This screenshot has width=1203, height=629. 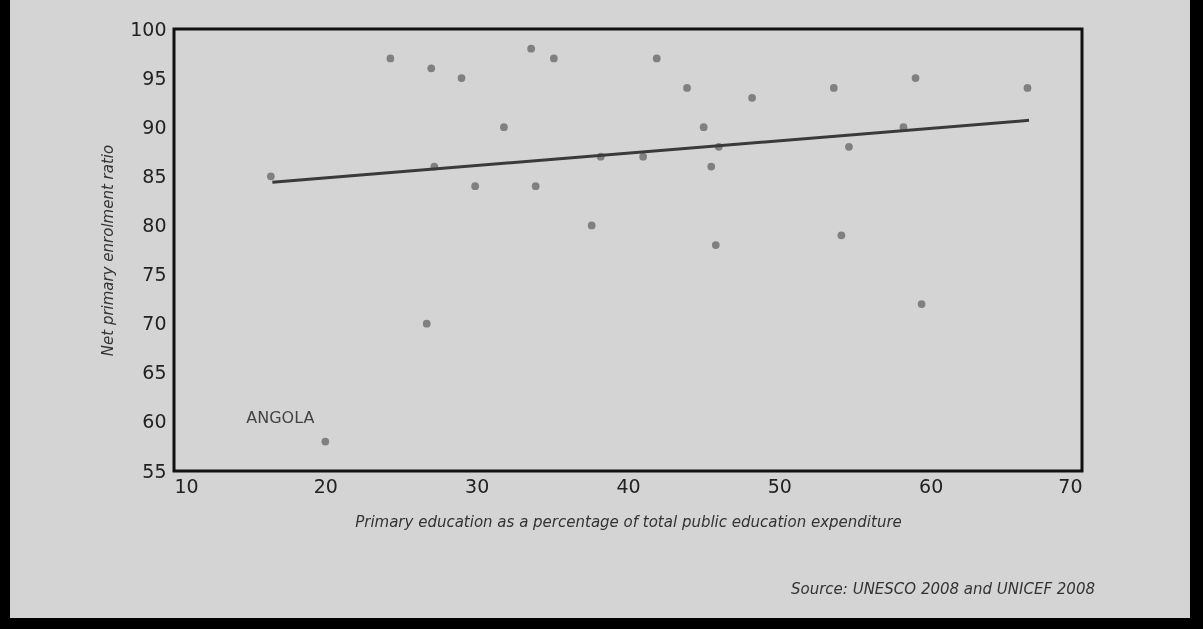 I want to click on y-tick-label: 85, so click(x=154, y=175).